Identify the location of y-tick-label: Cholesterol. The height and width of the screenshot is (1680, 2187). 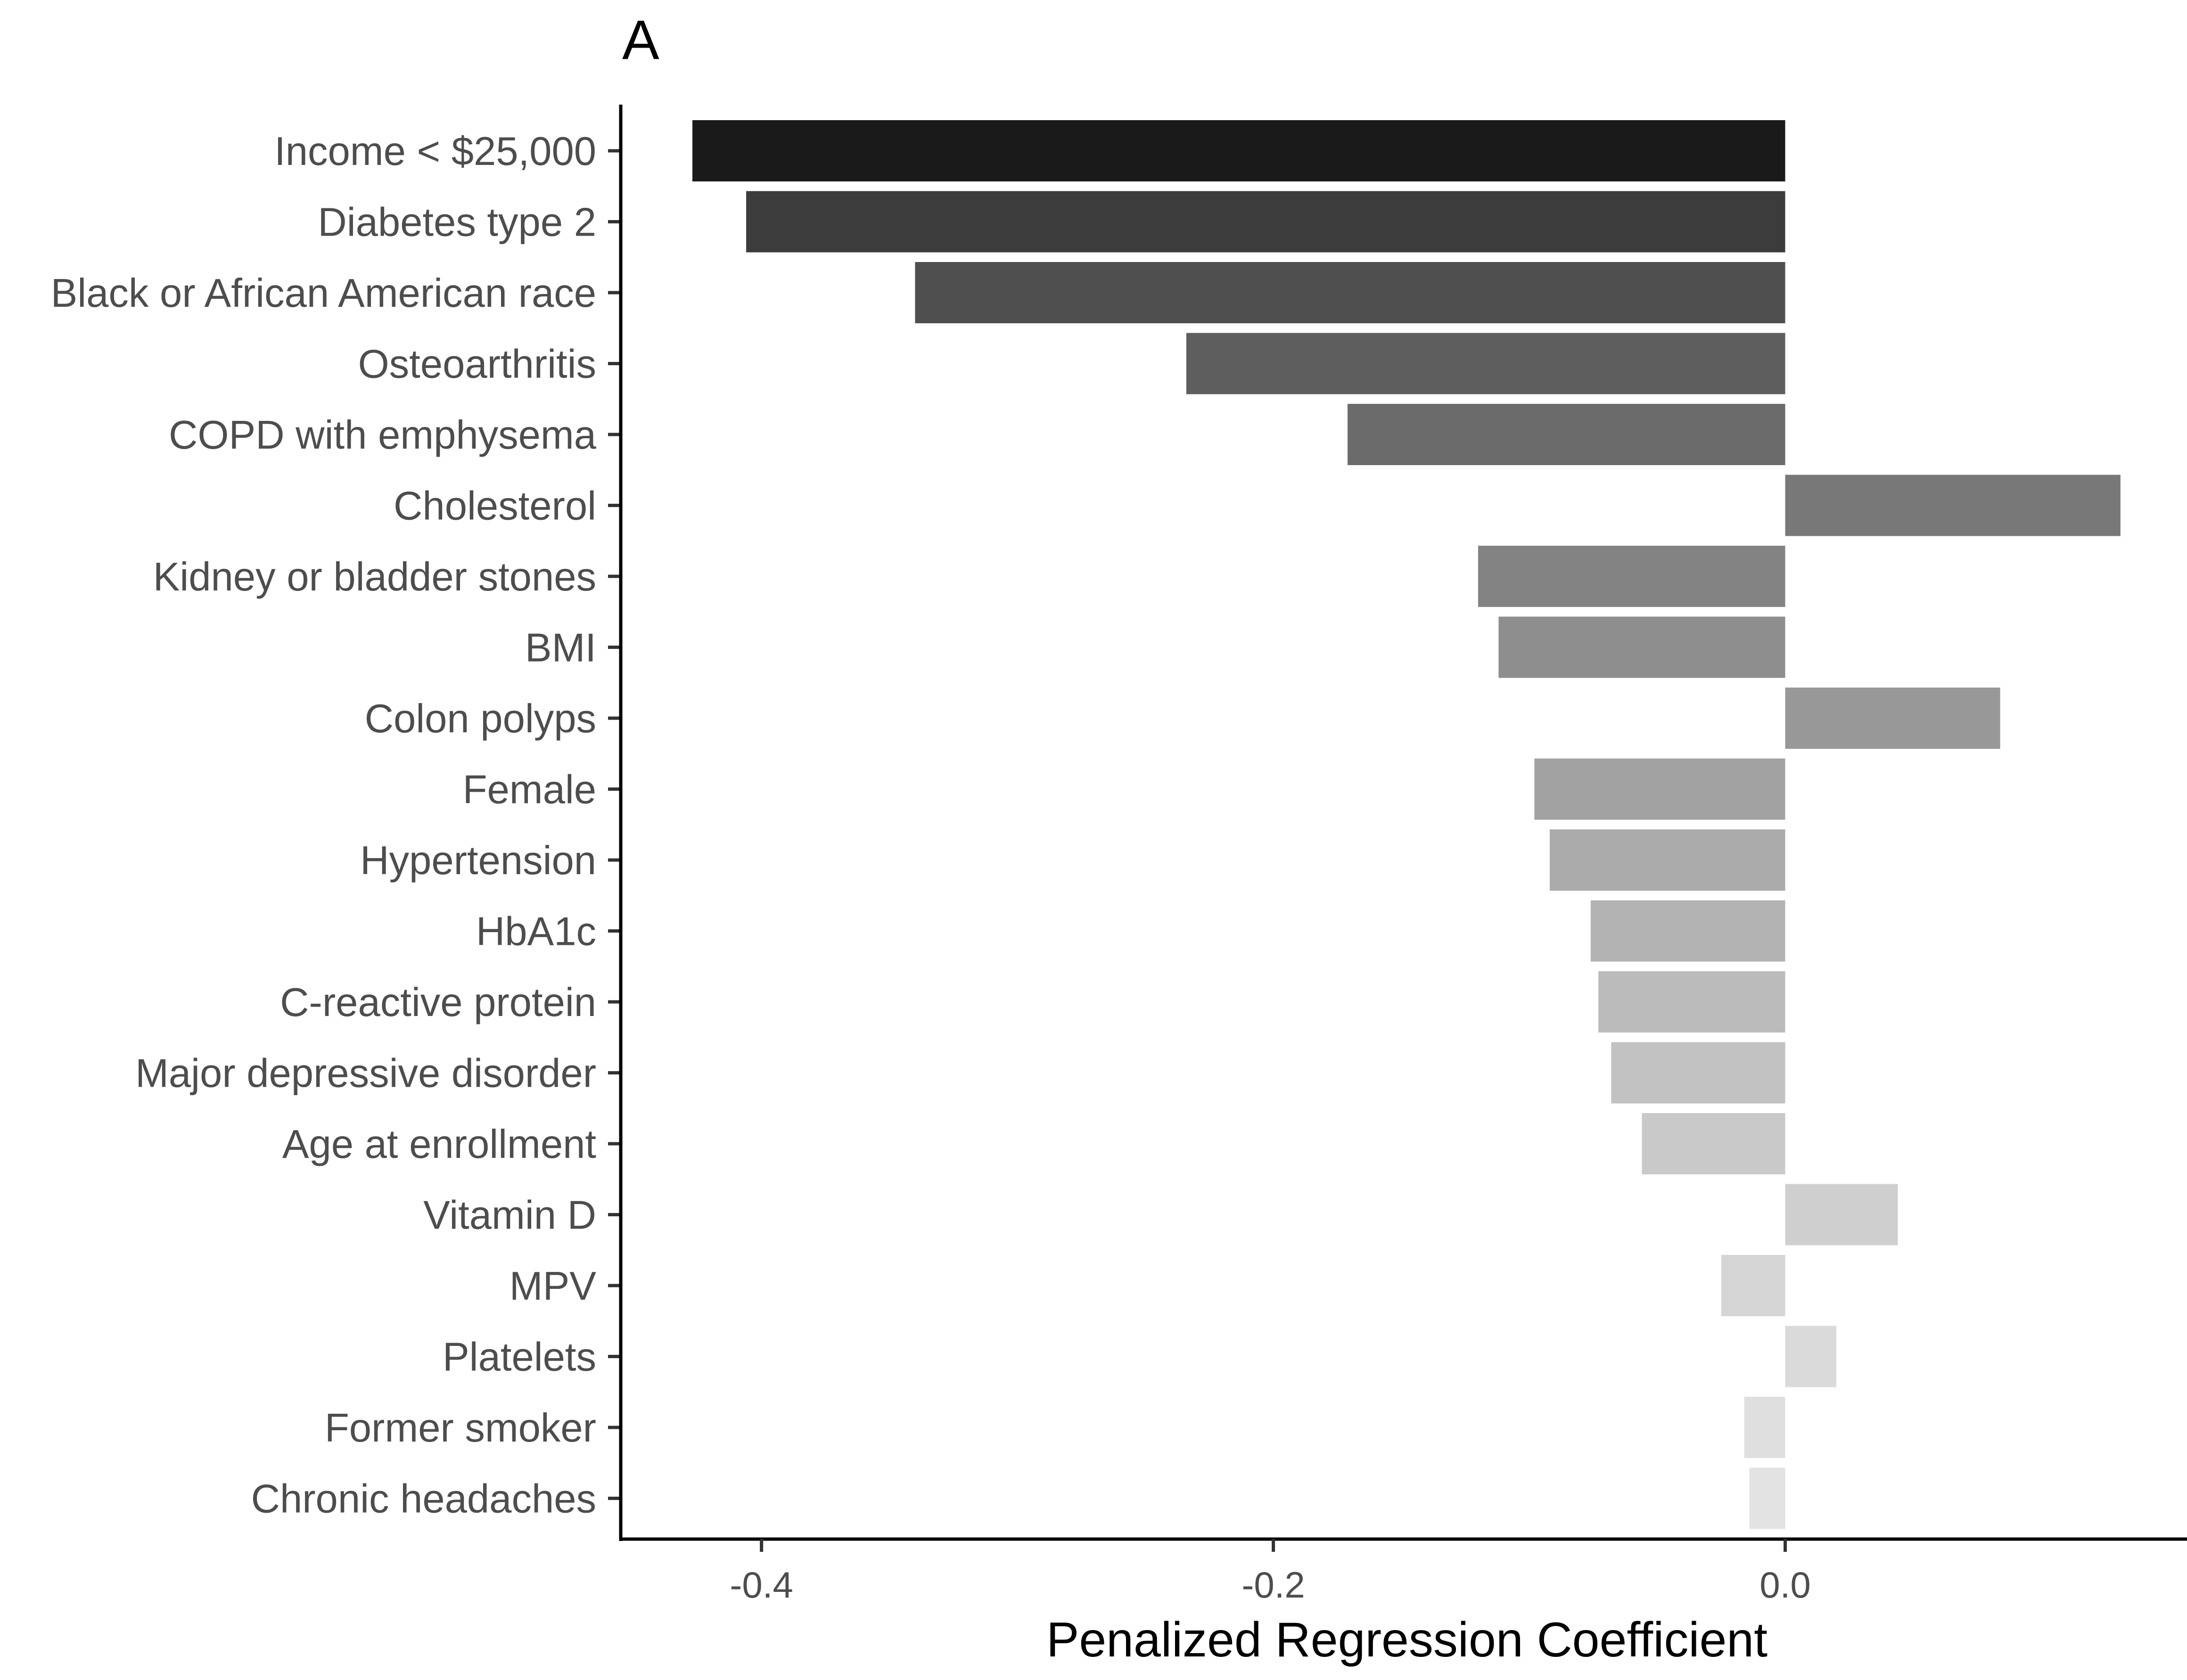
(495, 506).